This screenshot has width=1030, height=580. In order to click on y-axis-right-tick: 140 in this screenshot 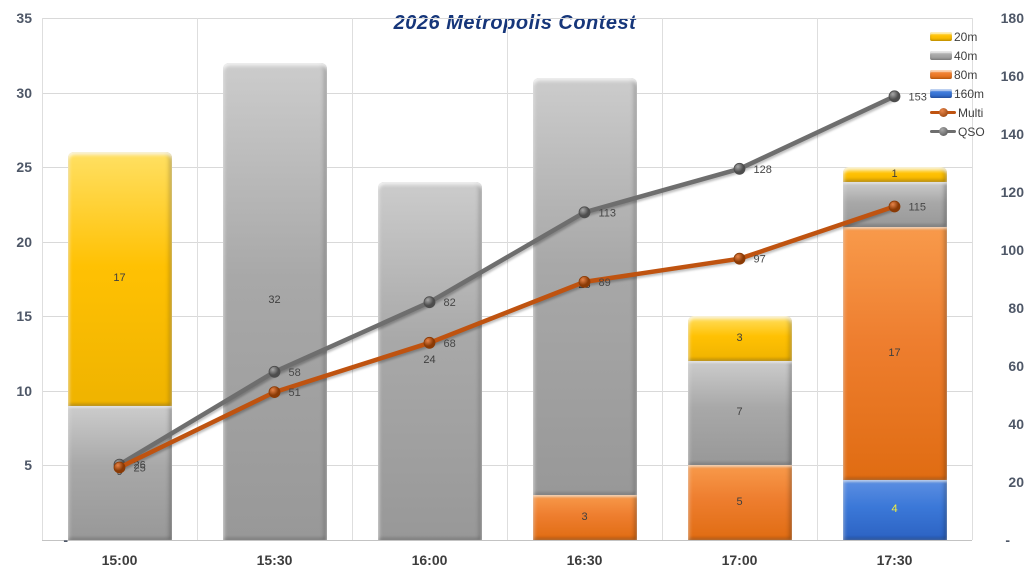, I will do `click(1012, 134)`.